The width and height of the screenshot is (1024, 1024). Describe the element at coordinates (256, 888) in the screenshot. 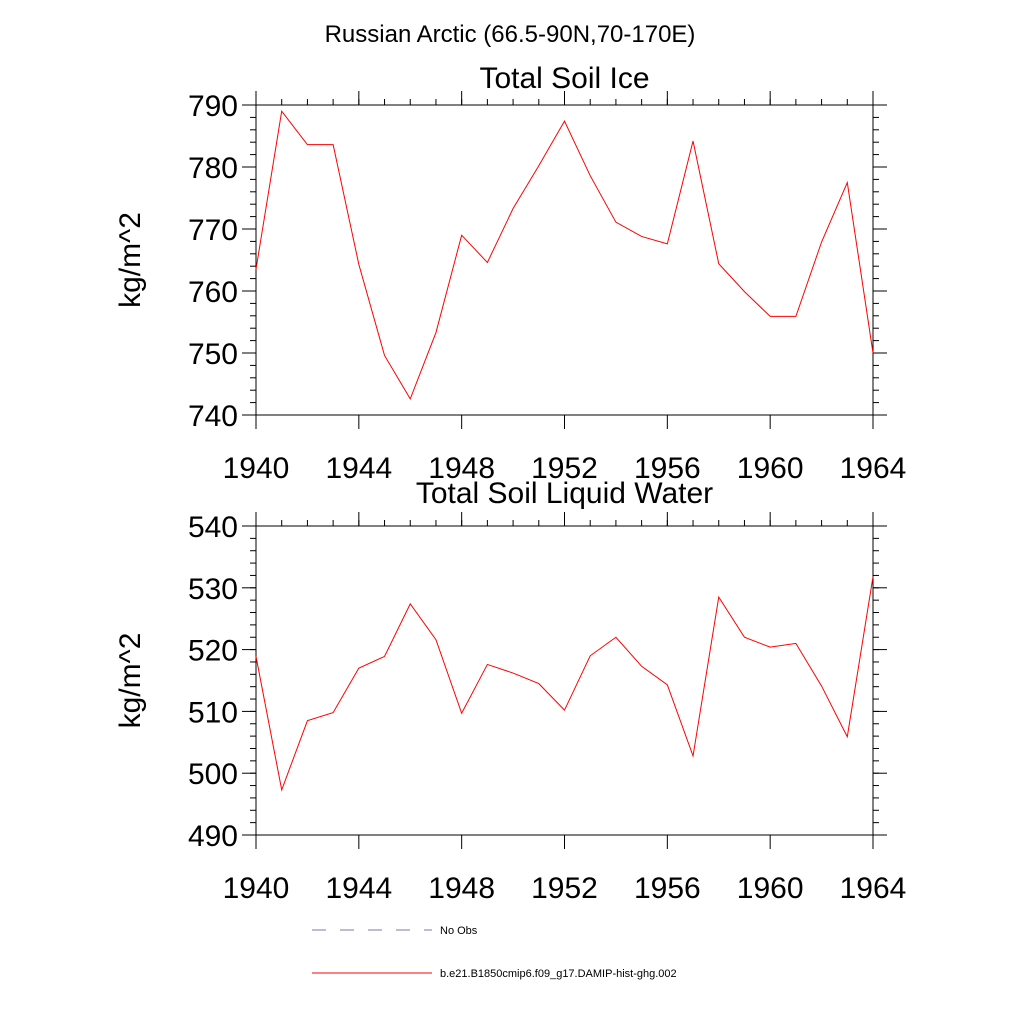

I see `chart-1-x-tick-label: 1940` at that location.